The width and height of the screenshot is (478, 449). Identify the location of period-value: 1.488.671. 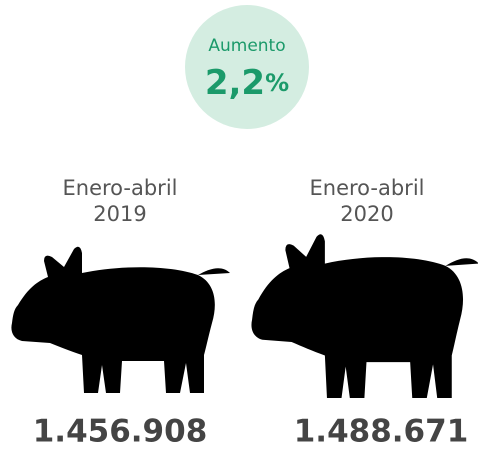
(381, 431).